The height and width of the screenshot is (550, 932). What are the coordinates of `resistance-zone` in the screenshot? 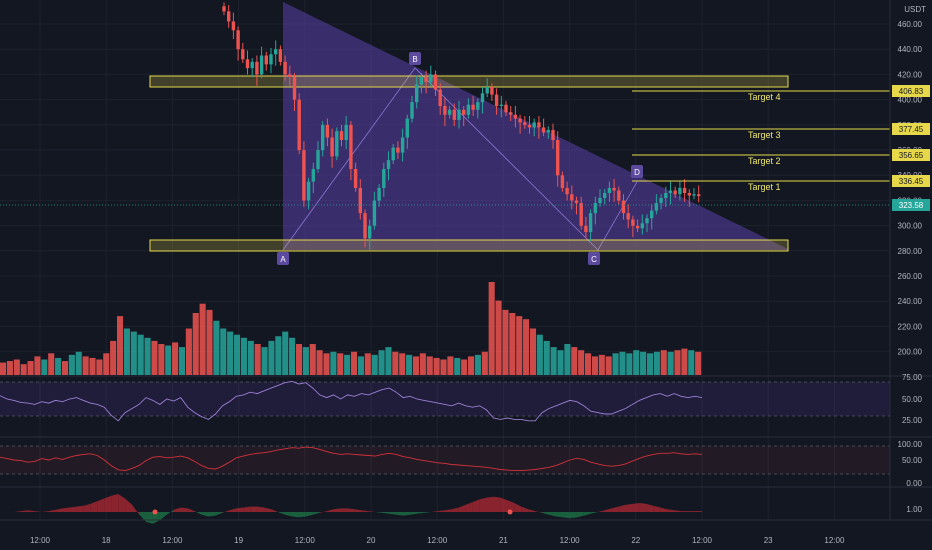 It's located at (469, 81).